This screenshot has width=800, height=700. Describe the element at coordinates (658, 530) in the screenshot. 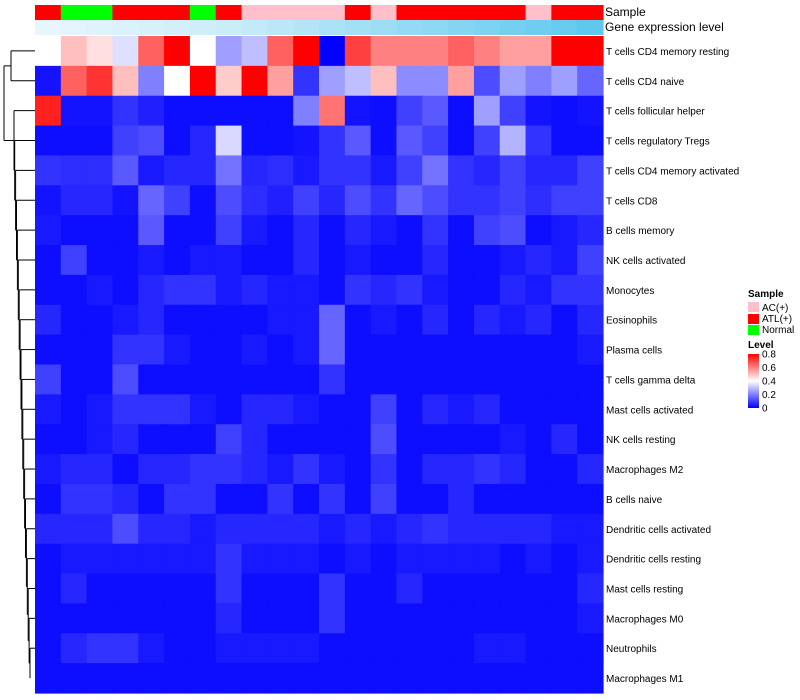

I see `row-label: Dendritic cells activated` at that location.